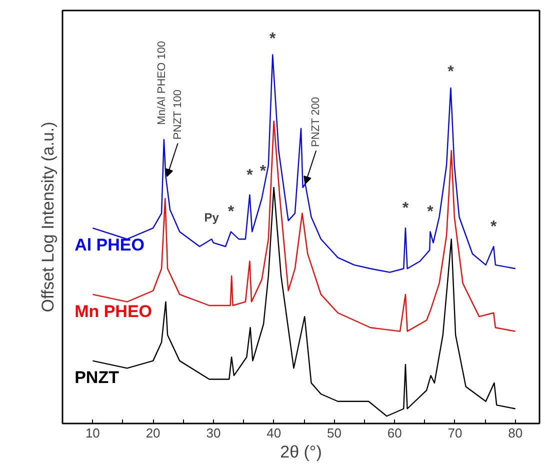  What do you see at coordinates (109, 244) in the screenshot?
I see `series-label: Al PHEO` at bounding box center [109, 244].